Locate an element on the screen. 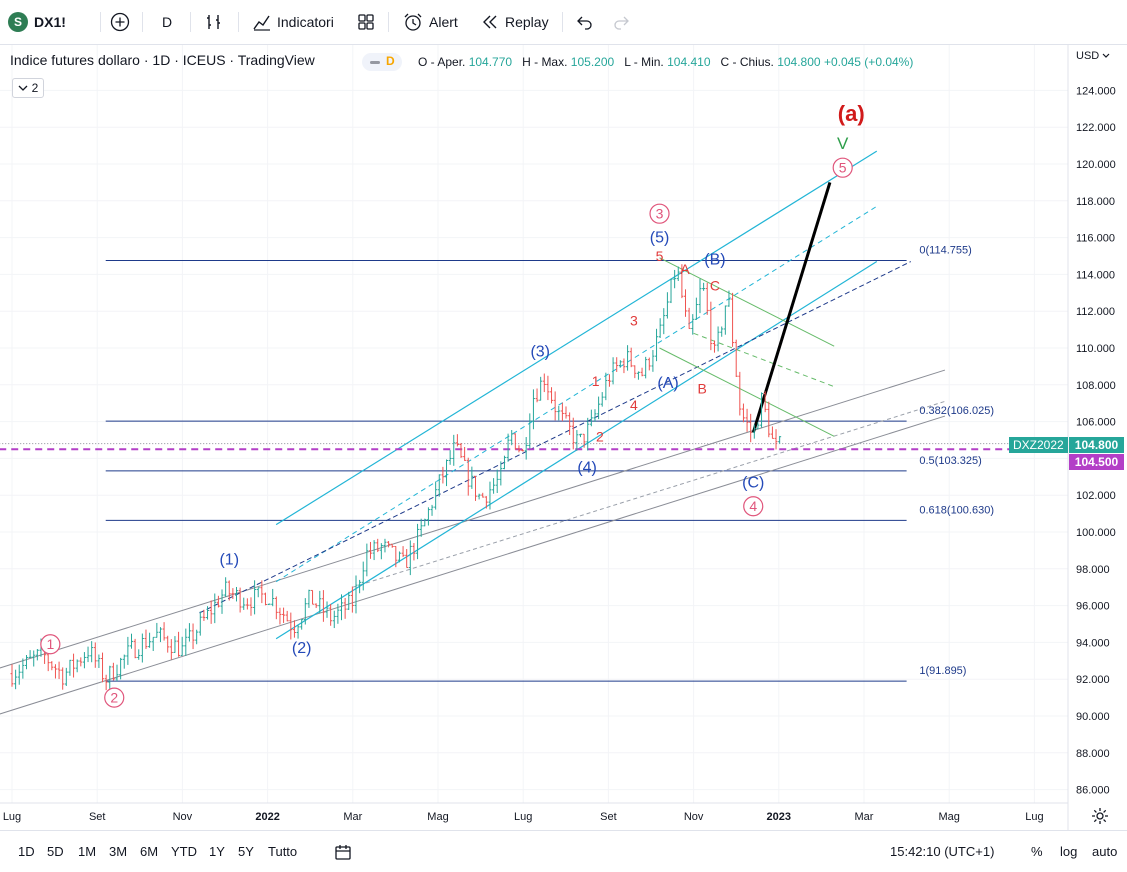 This screenshot has width=1127, height=872. add-symbol-button is located at coordinates (120, 22).